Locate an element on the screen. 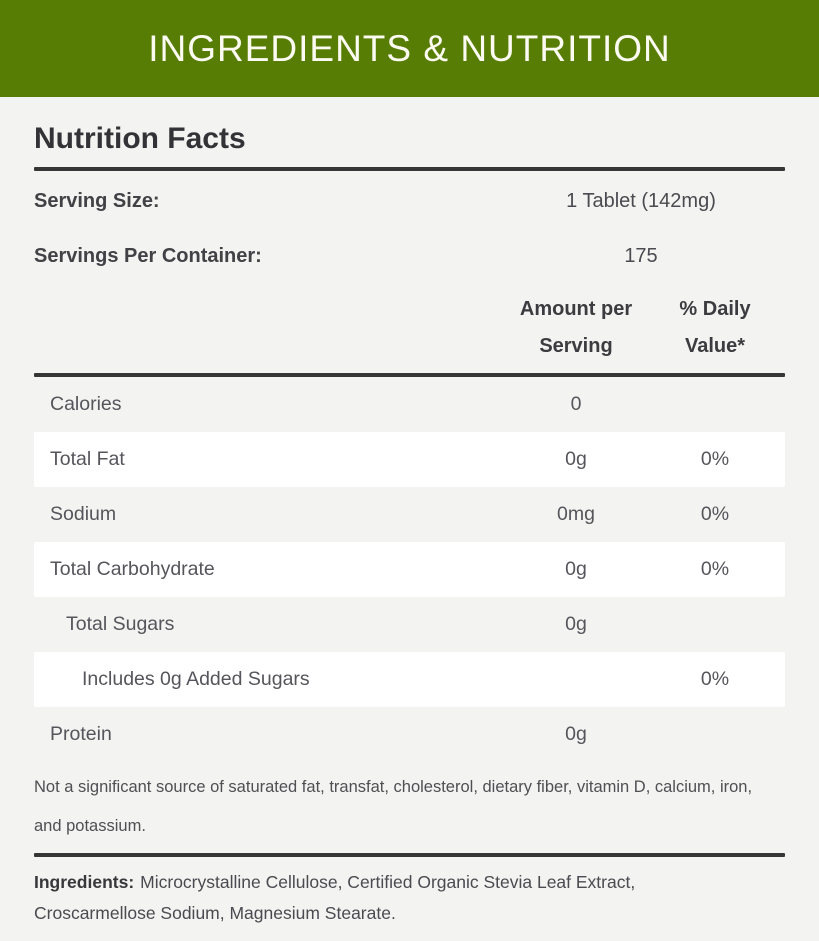 The width and height of the screenshot is (819, 941). nutrient-label: Calories is located at coordinates (86, 404).